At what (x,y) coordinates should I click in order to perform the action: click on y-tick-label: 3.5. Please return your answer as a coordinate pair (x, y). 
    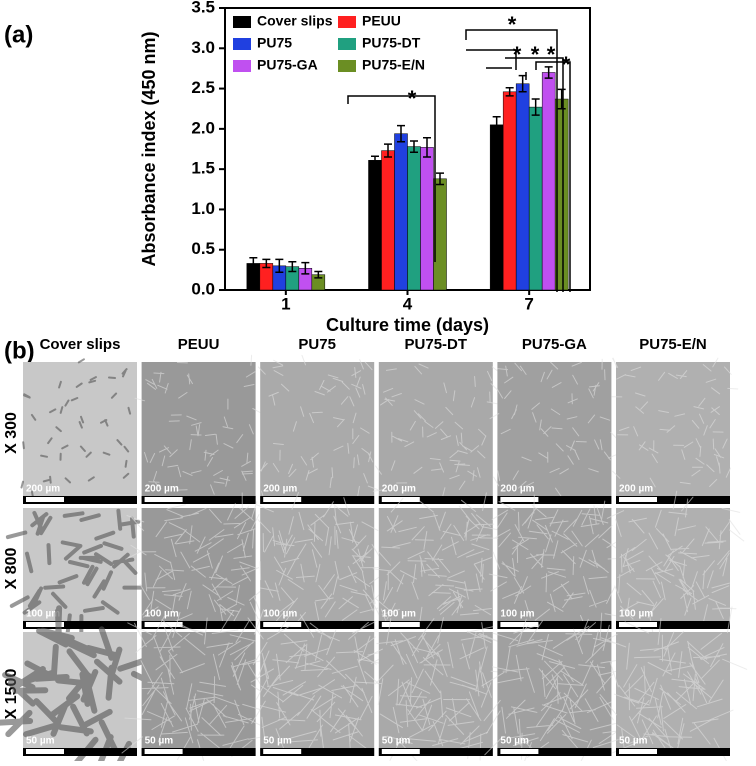
    Looking at the image, I should click on (203, 8).